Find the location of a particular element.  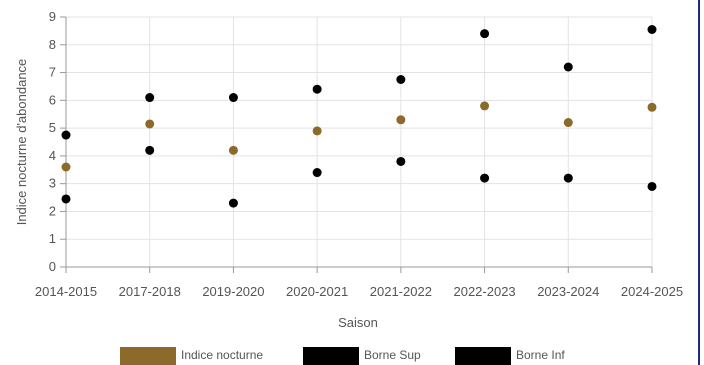

y-tick-label: 5 is located at coordinates (52, 127).